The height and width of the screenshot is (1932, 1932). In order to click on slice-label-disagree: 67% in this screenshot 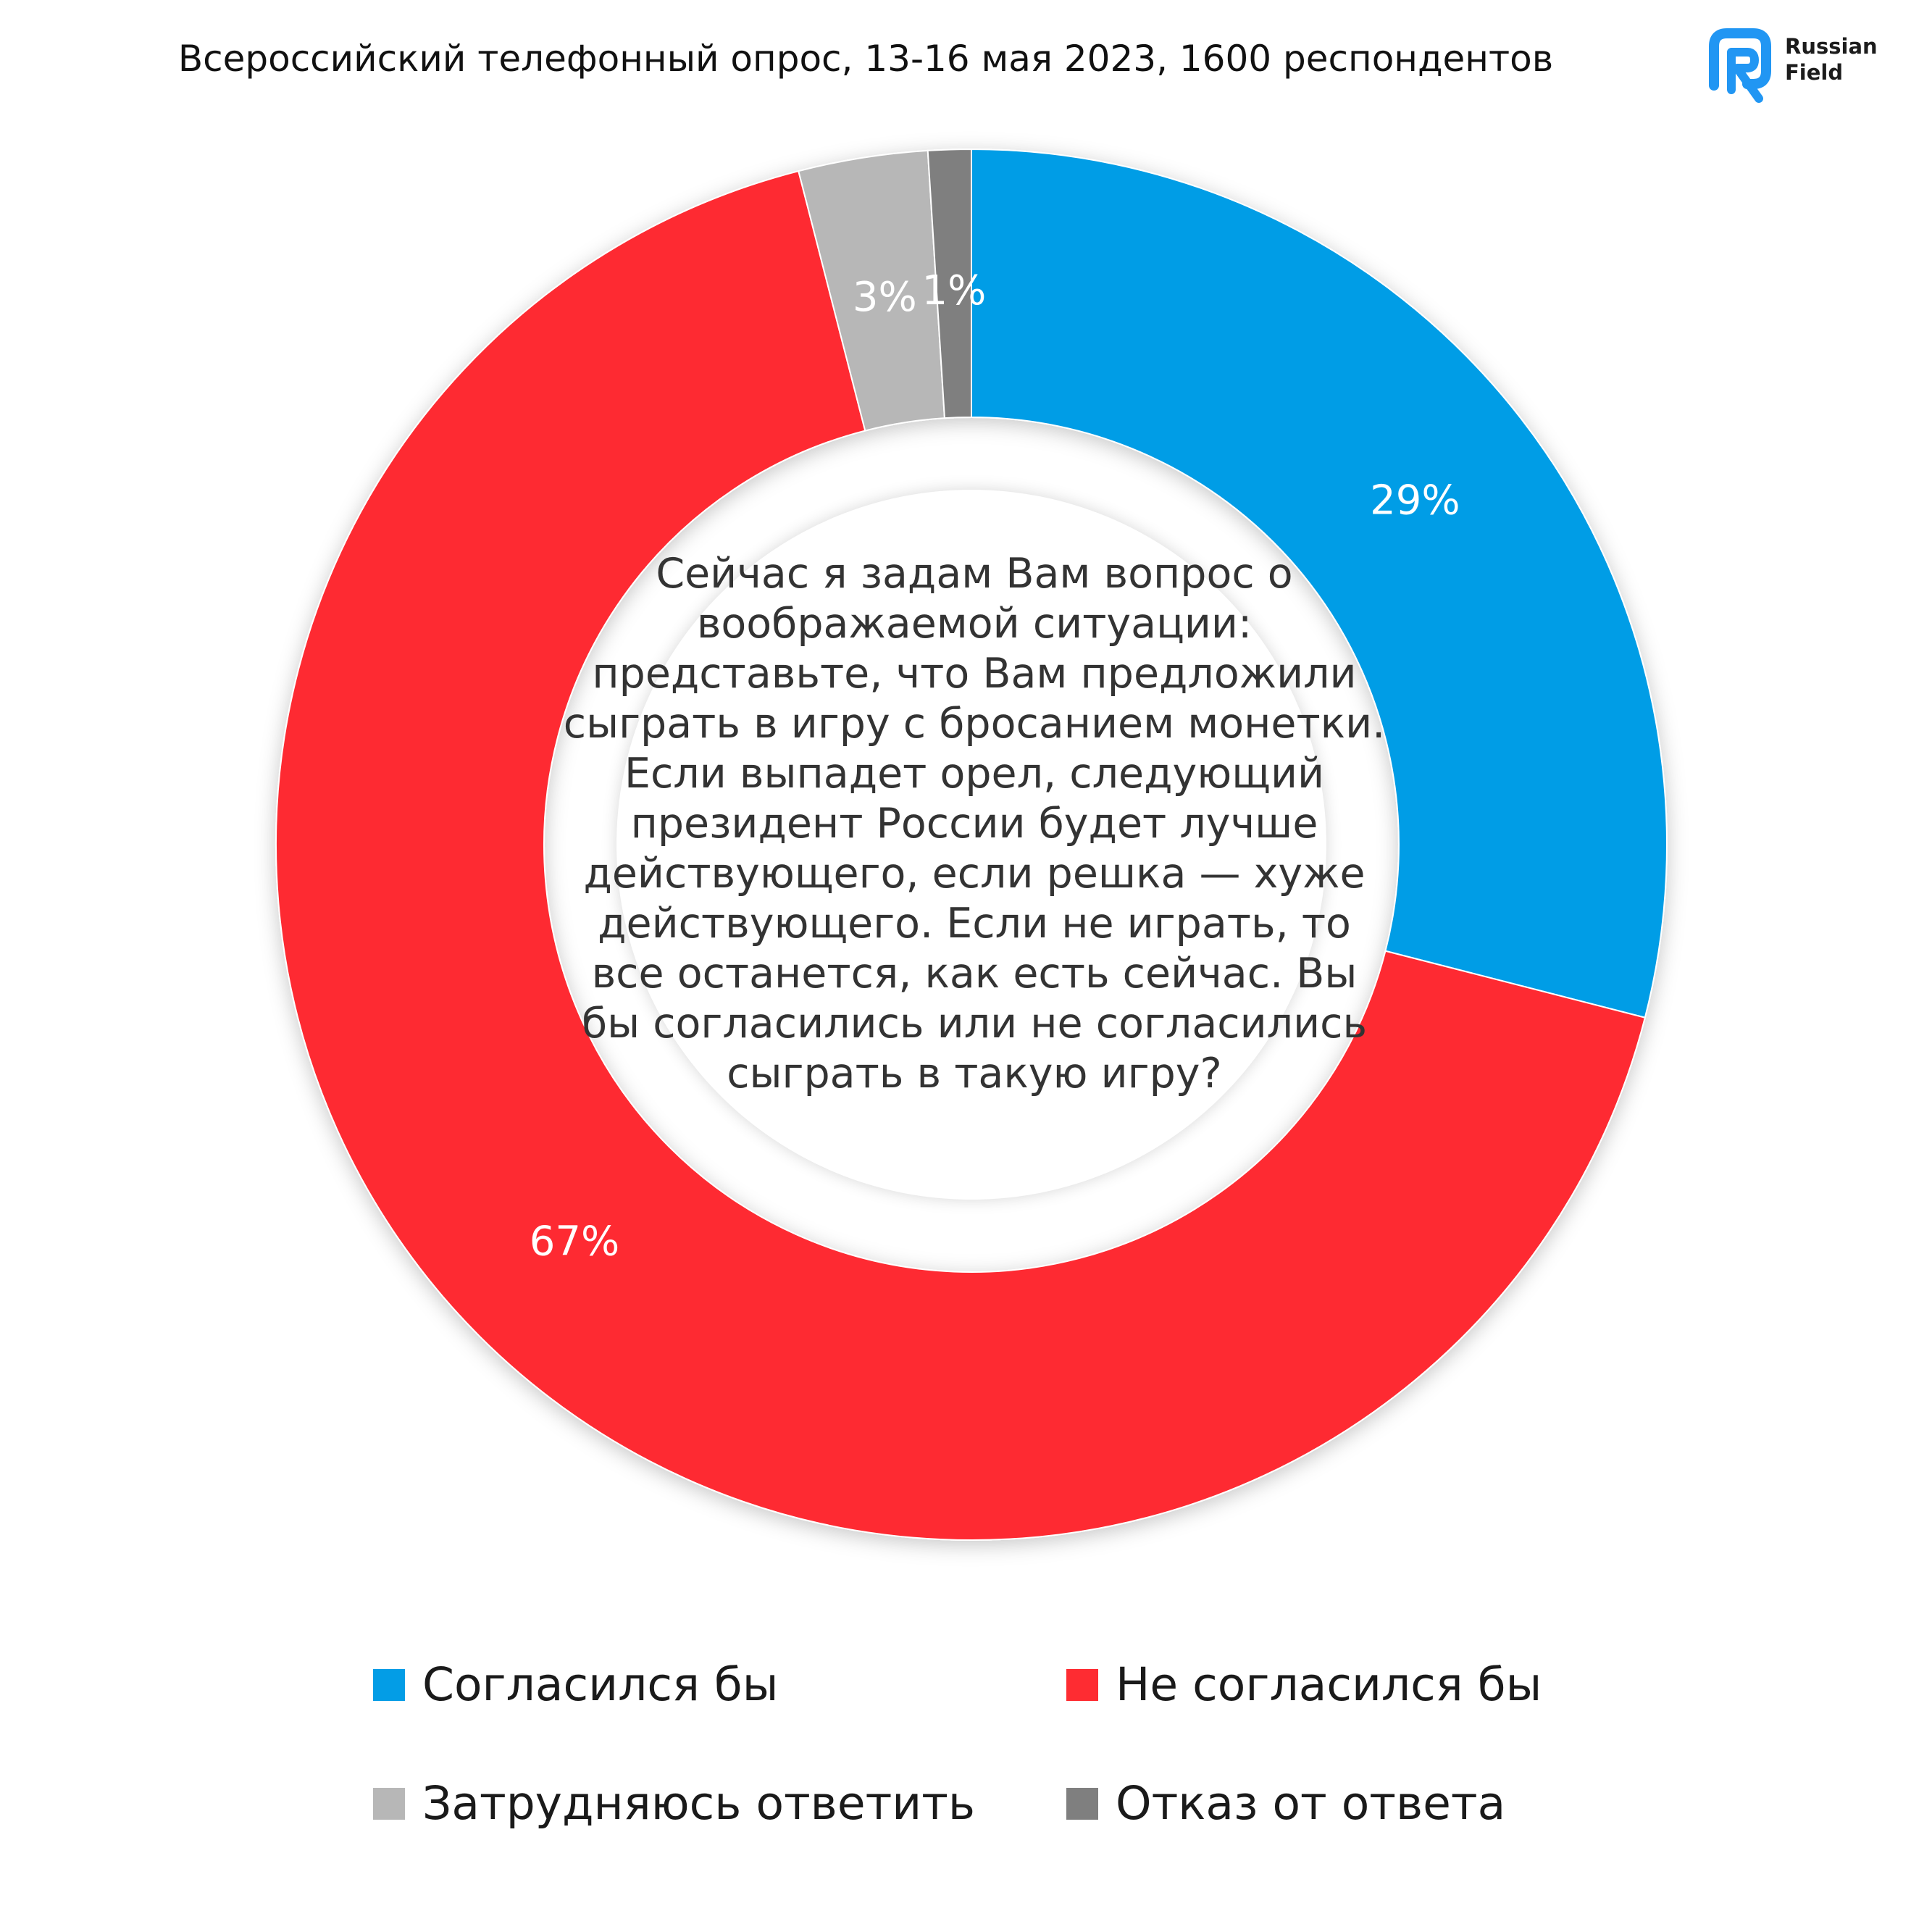, I will do `click(574, 1242)`.